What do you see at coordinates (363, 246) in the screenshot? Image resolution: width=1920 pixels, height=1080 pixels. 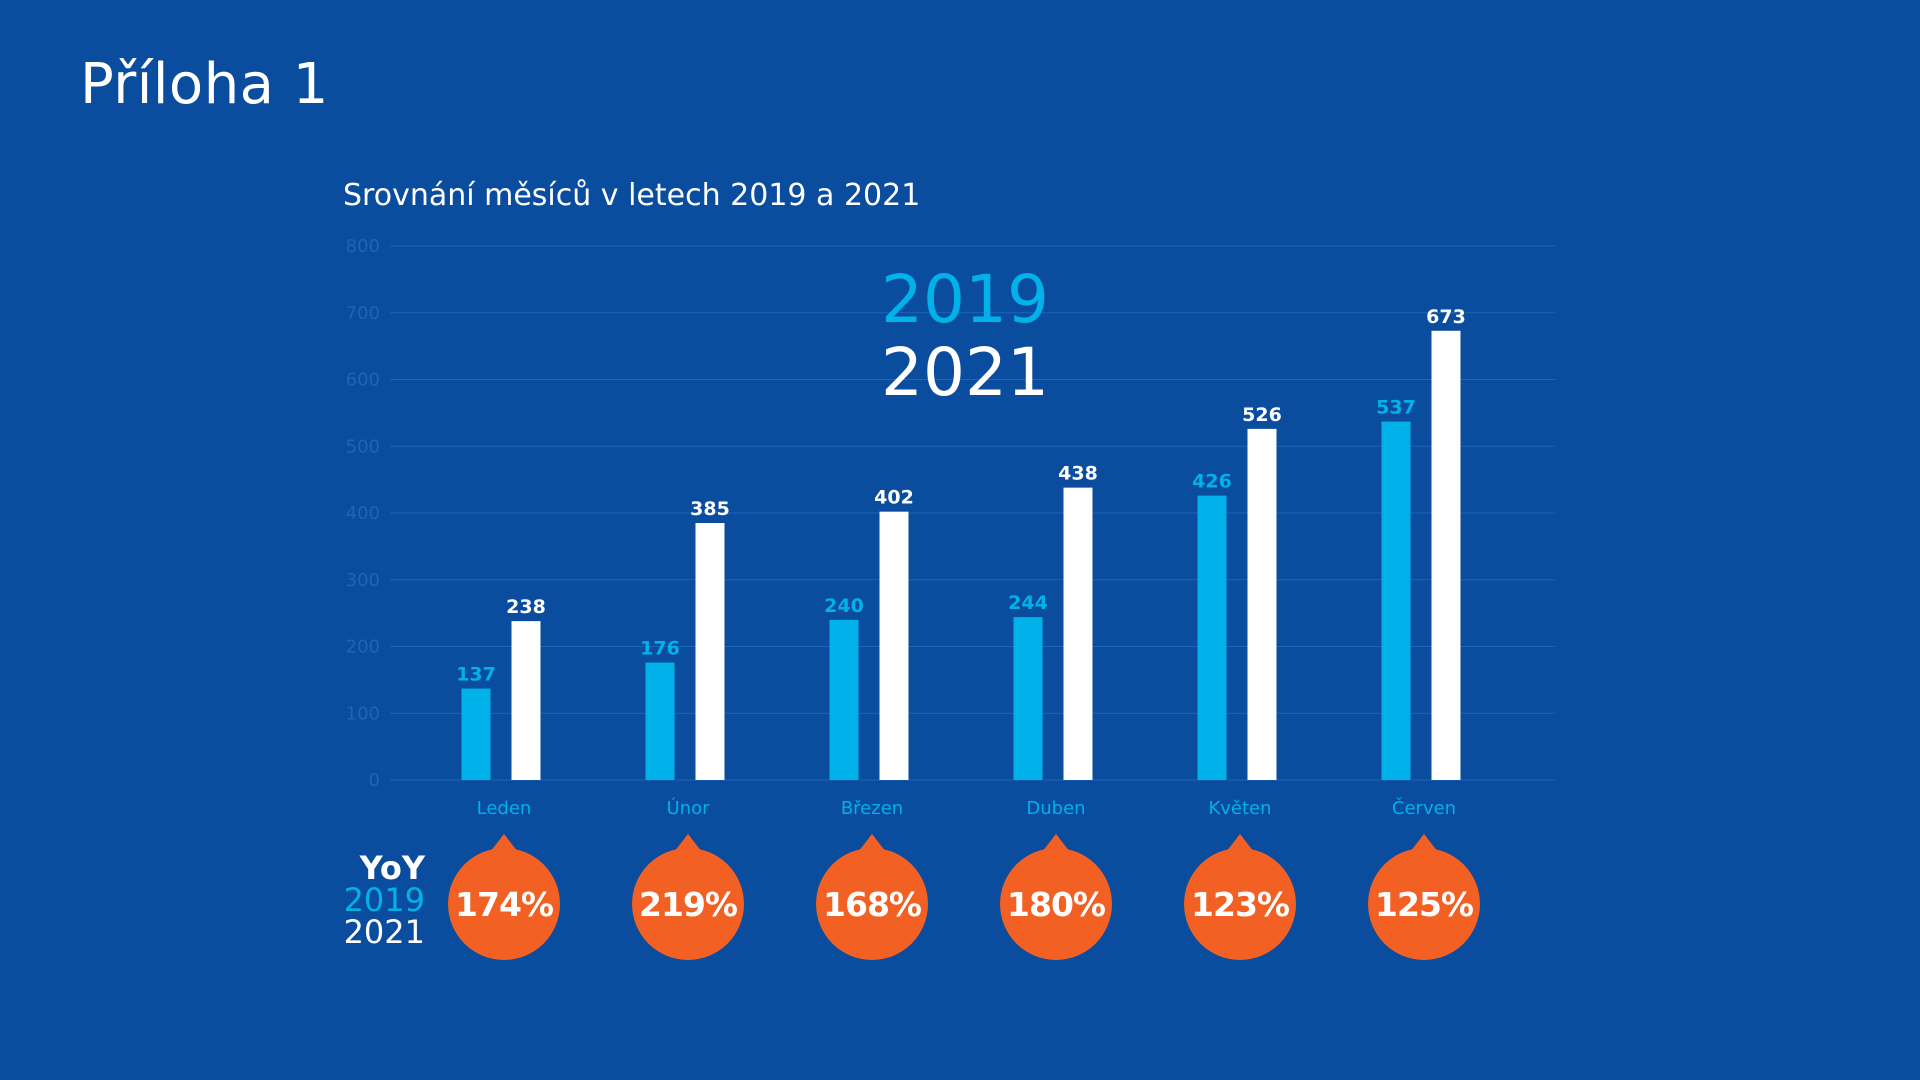 I see `y-tick-label: 800` at bounding box center [363, 246].